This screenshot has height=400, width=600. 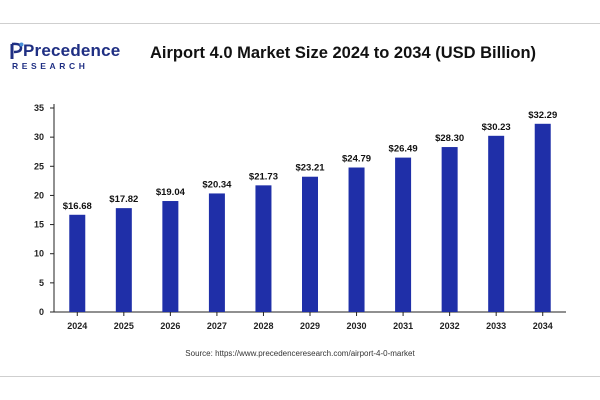 I want to click on brand-subline: RESEARCH, so click(x=50, y=66).